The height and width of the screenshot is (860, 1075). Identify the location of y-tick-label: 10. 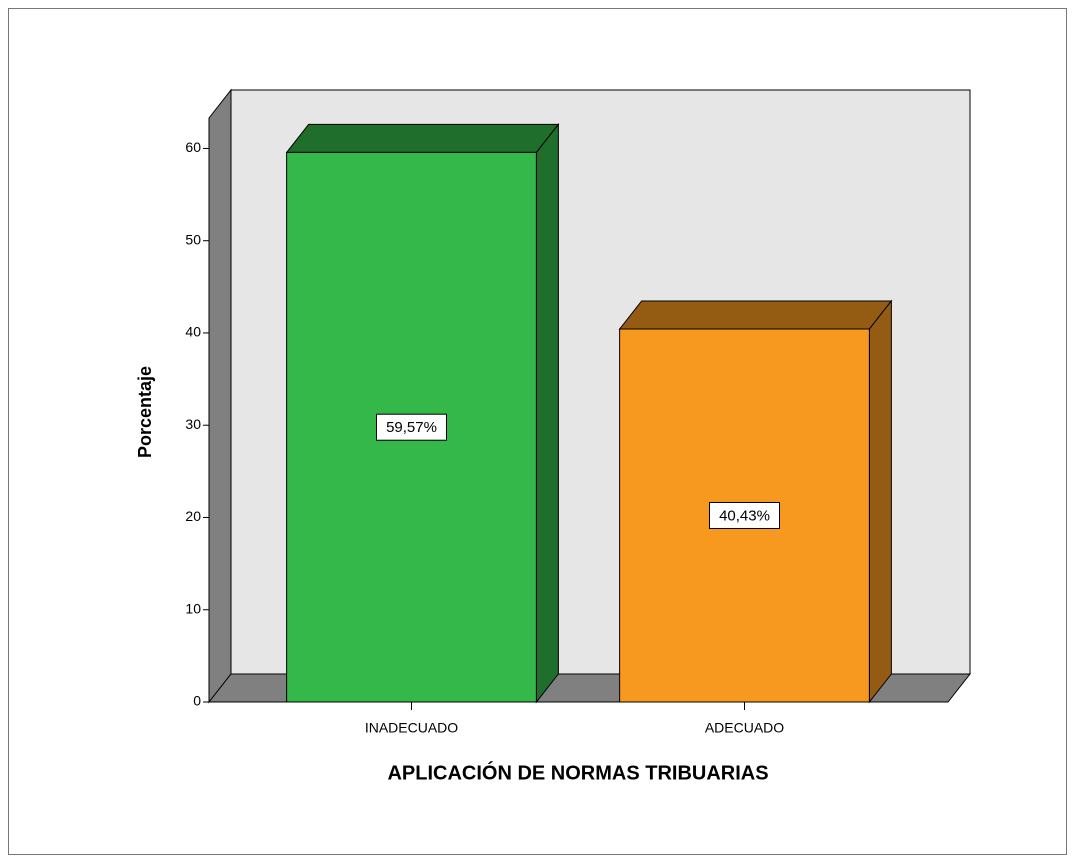
(193, 608).